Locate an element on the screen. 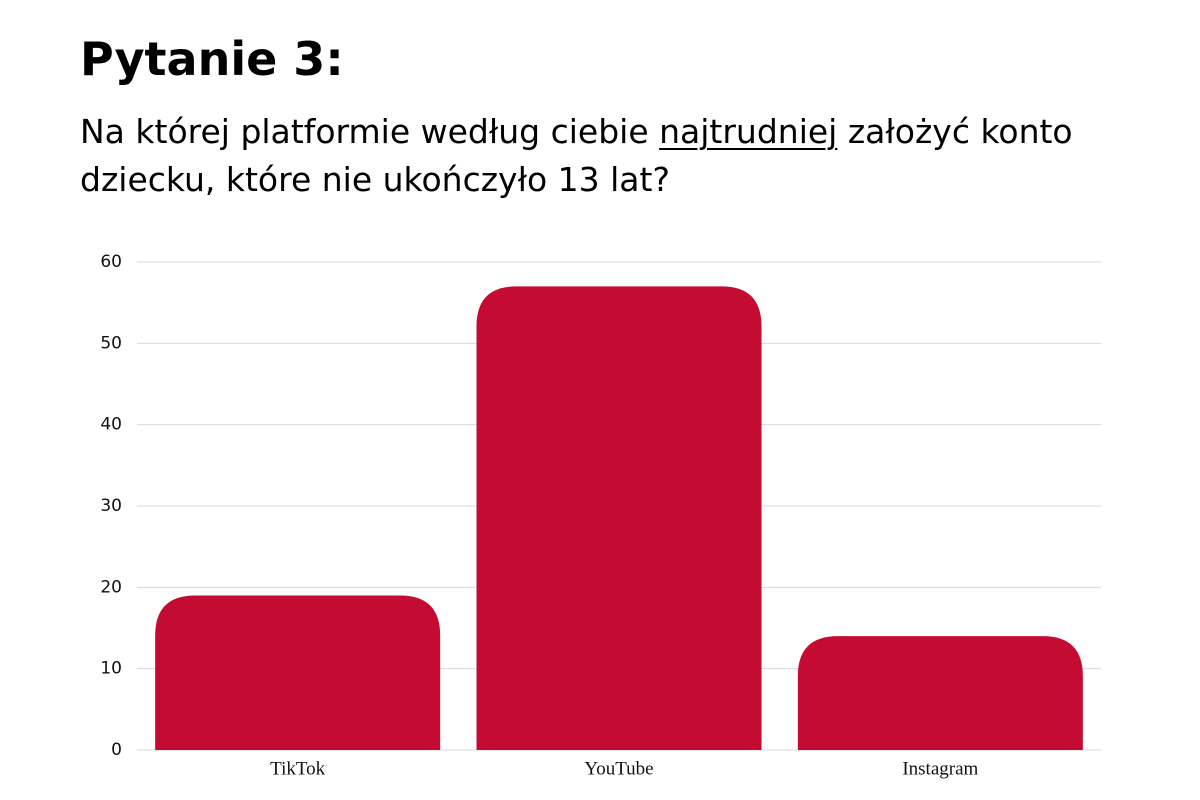 Image resolution: width=1200 pixels, height=800 pixels. subtitle-text: Na której platformie według ciebie is located at coordinates (364, 131).